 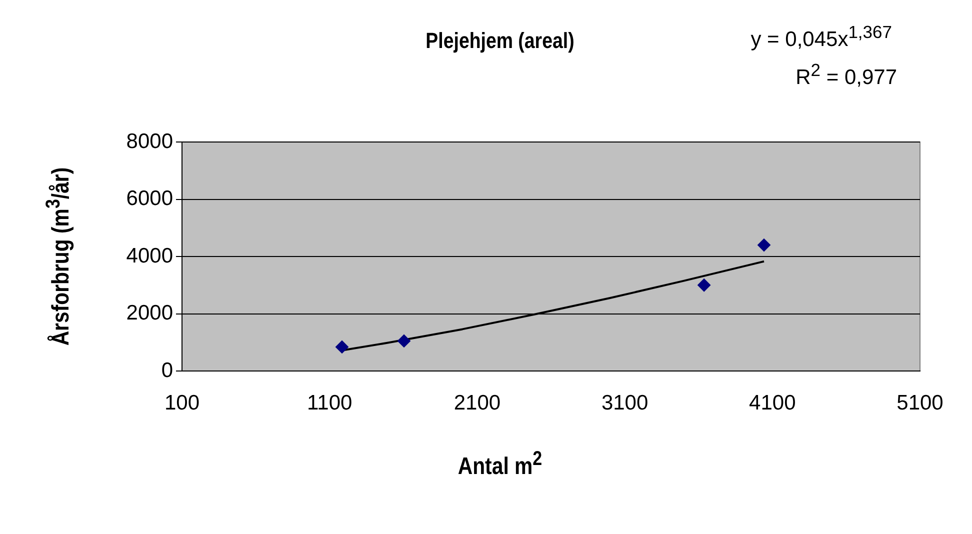 I want to click on x-tick-label: 4100, so click(x=772, y=402).